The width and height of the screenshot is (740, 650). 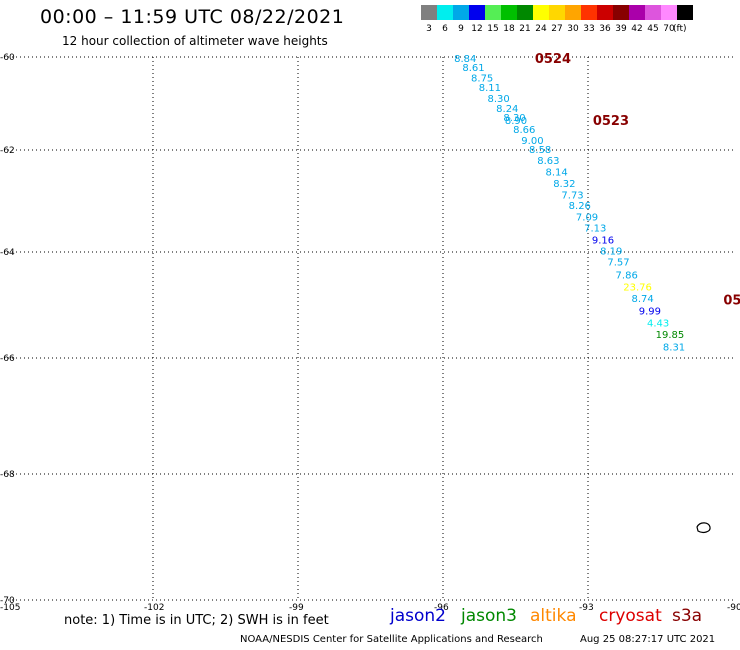 What do you see at coordinates (587, 217) in the screenshot?
I see `wave-height-value: 7.09` at bounding box center [587, 217].